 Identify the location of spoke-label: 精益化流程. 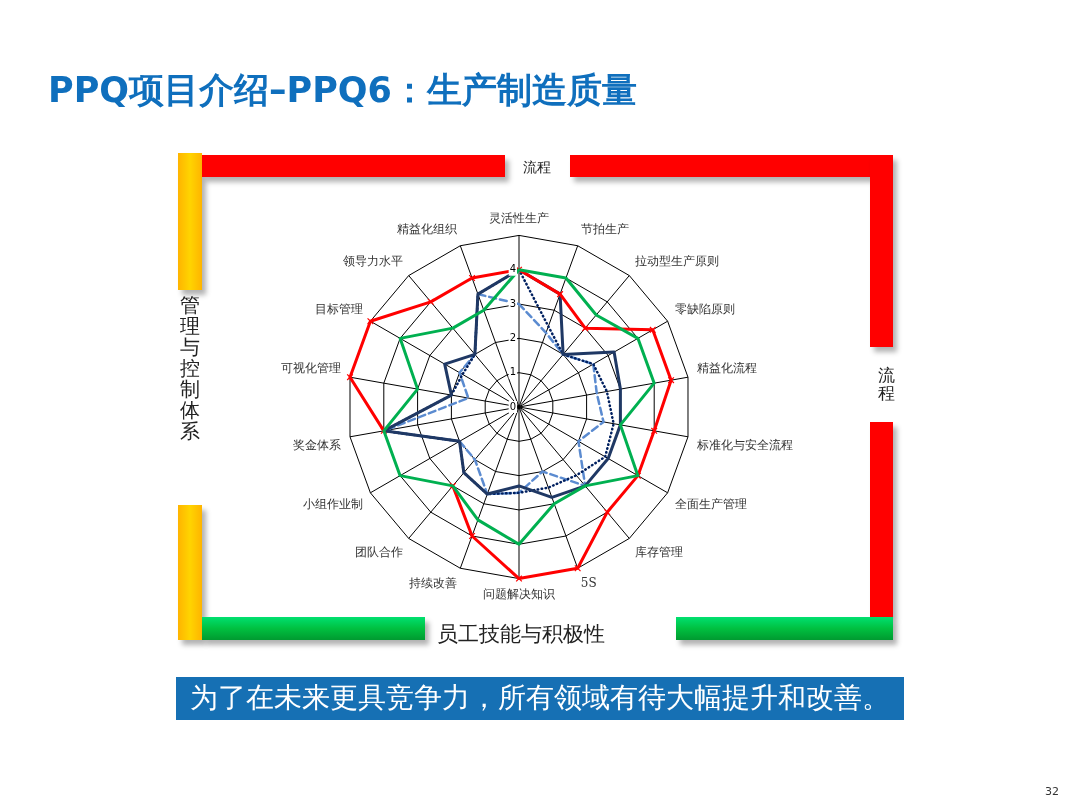
(726, 367).